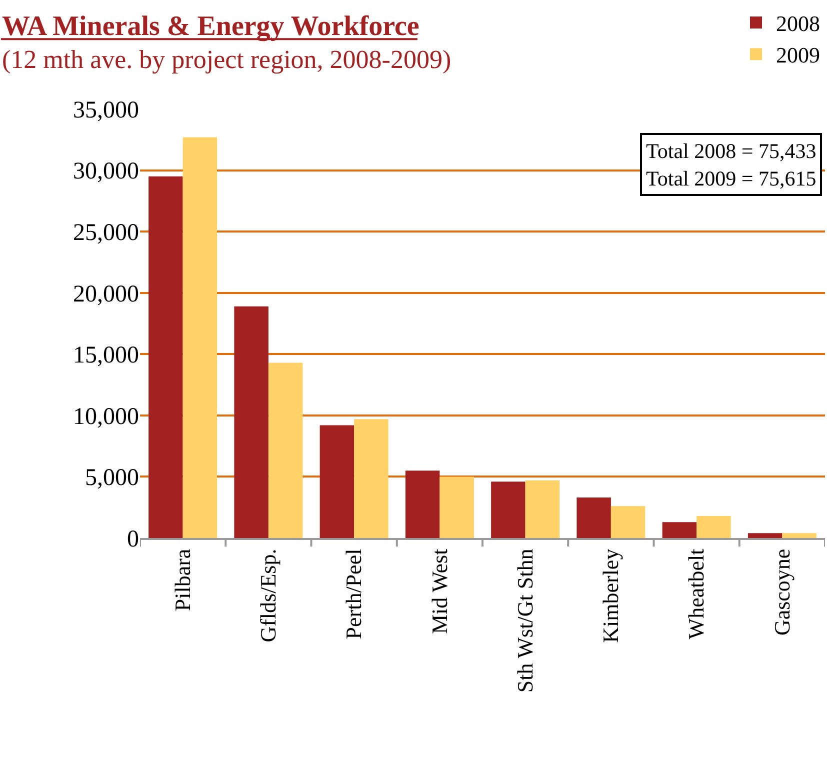  I want to click on y-tick-label: 10,000, so click(106, 417).